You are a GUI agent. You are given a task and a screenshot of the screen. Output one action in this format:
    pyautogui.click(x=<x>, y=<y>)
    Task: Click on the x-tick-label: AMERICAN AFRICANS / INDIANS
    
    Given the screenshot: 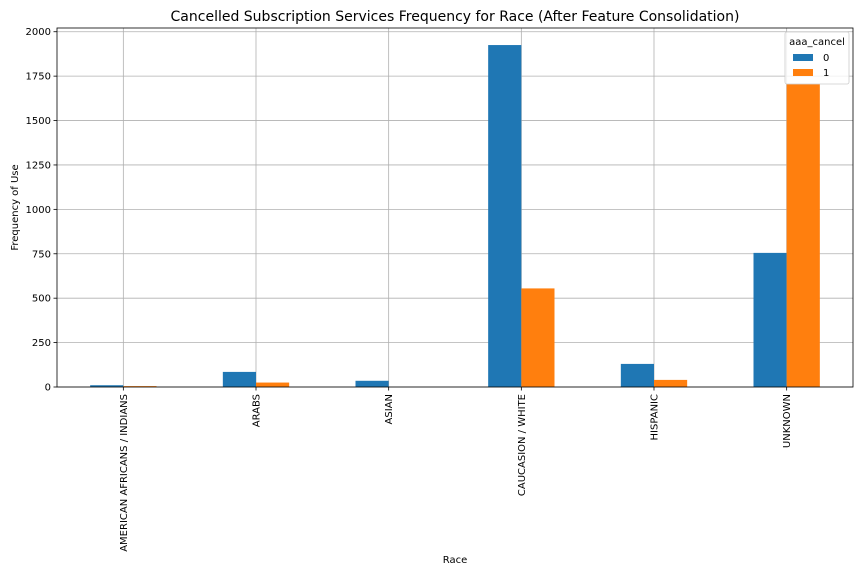 What is the action you would take?
    pyautogui.click(x=124, y=473)
    